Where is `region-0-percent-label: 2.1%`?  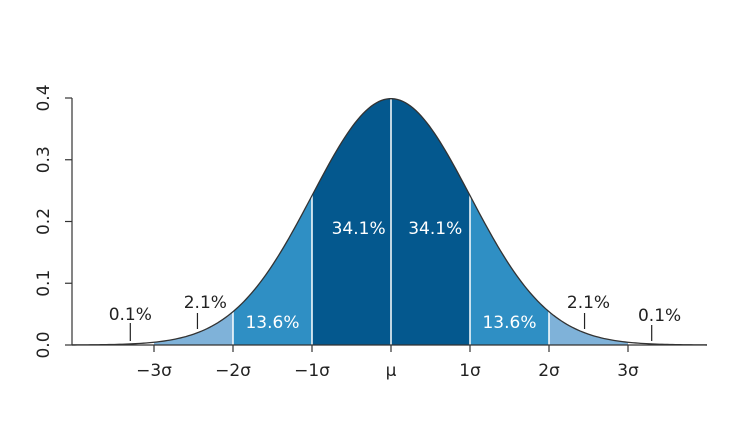 region-0-percent-label: 2.1% is located at coordinates (205, 303).